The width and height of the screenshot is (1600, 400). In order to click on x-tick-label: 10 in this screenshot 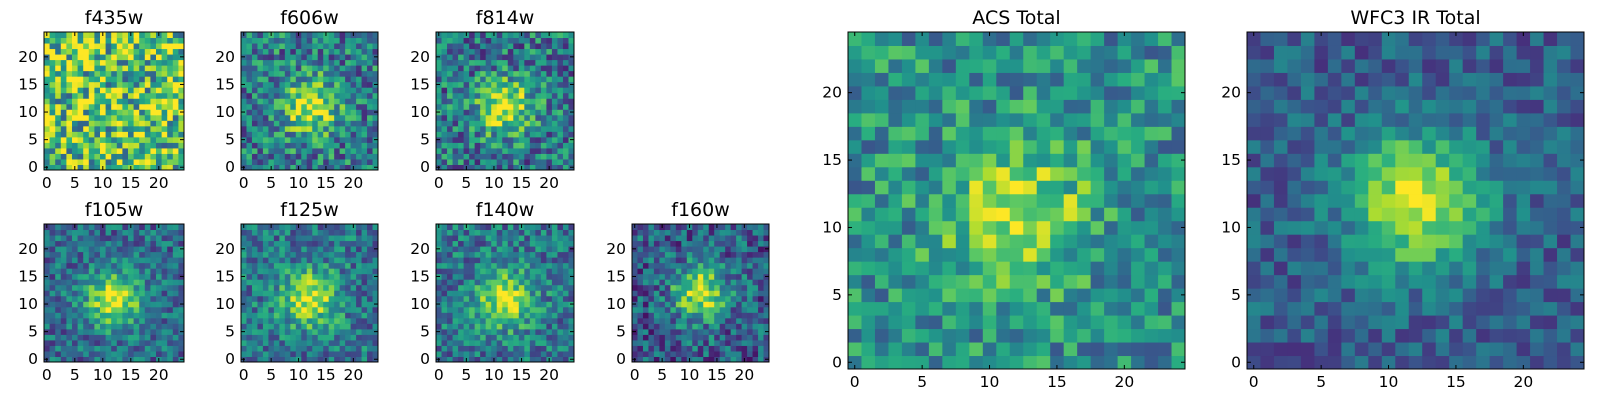, I will do `click(690, 375)`.